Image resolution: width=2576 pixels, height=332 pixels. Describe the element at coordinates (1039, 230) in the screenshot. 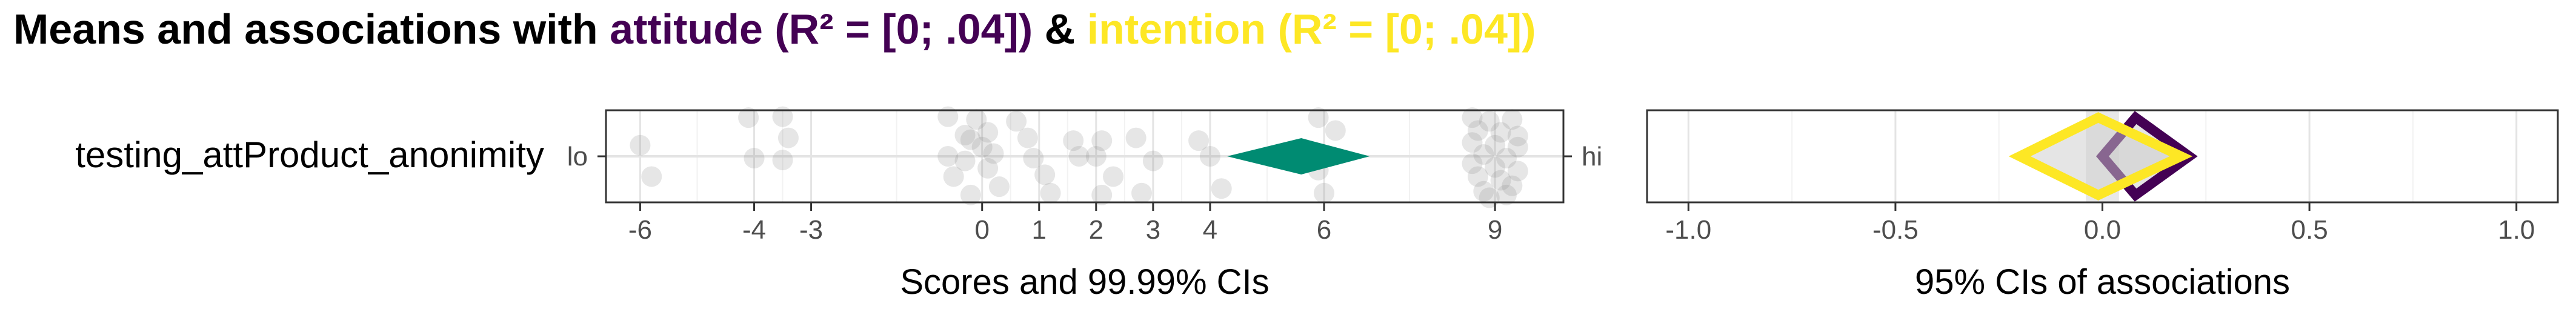

I see `x-tick-label: 1` at that location.